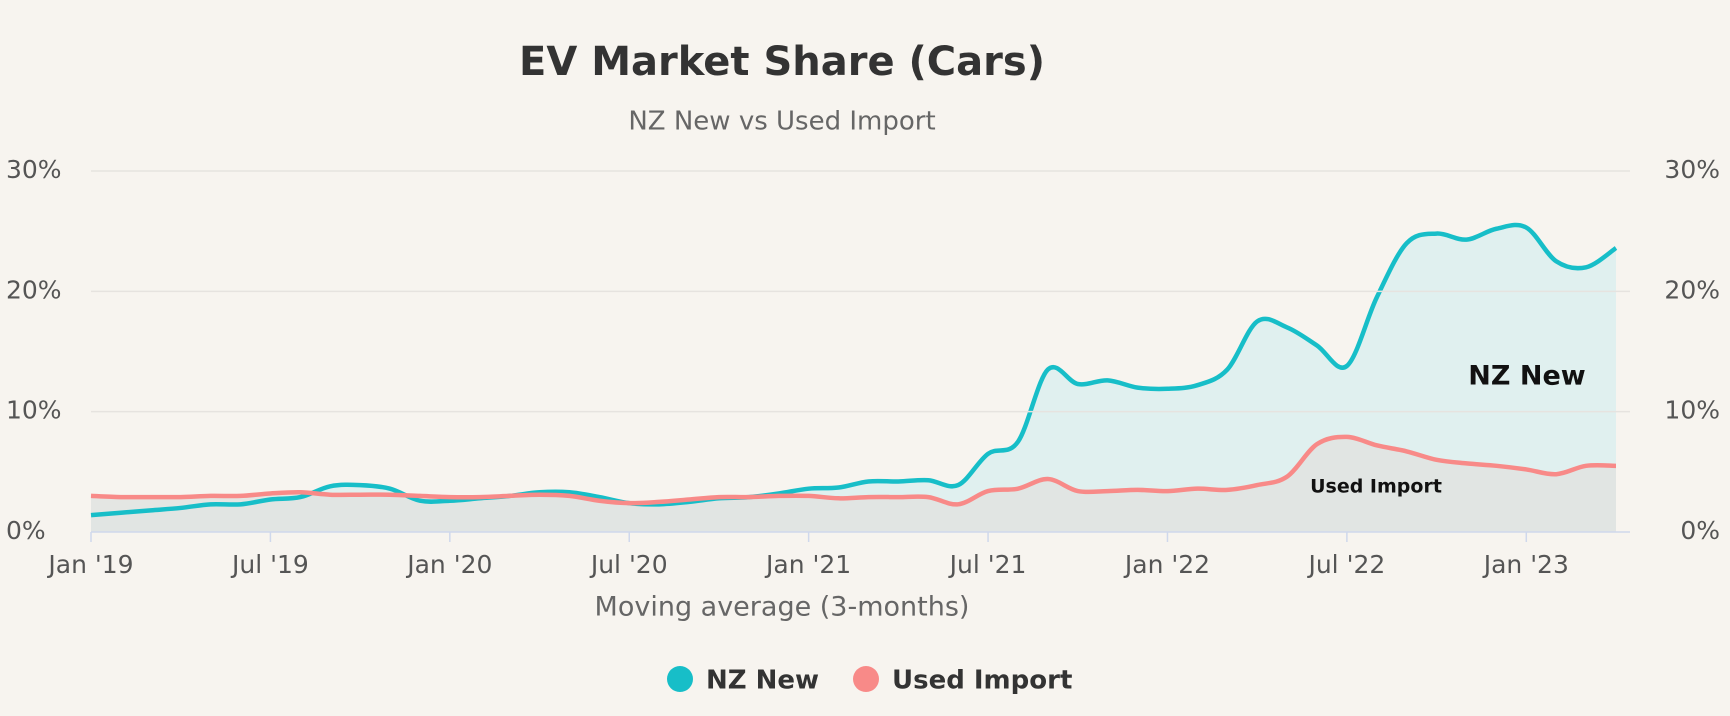 The height and width of the screenshot is (716, 1730). I want to click on x-tick-label: Jan '19, so click(89, 564).